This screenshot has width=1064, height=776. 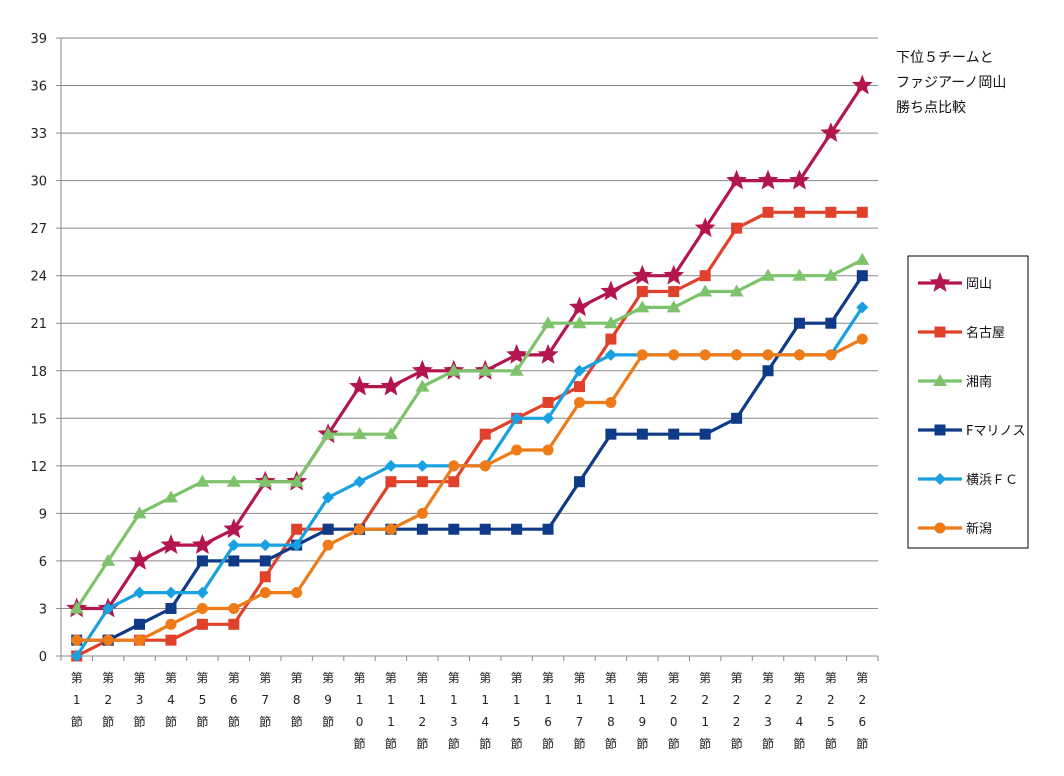 I want to click on legend-item: 湘南, so click(x=955, y=382).